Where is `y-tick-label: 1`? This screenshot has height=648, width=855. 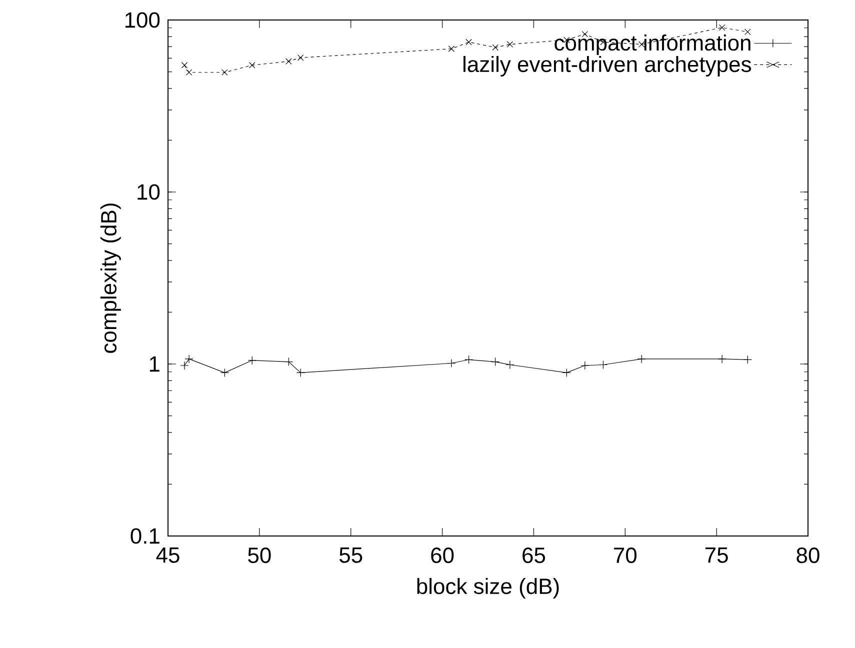
y-tick-label: 1 is located at coordinates (155, 364).